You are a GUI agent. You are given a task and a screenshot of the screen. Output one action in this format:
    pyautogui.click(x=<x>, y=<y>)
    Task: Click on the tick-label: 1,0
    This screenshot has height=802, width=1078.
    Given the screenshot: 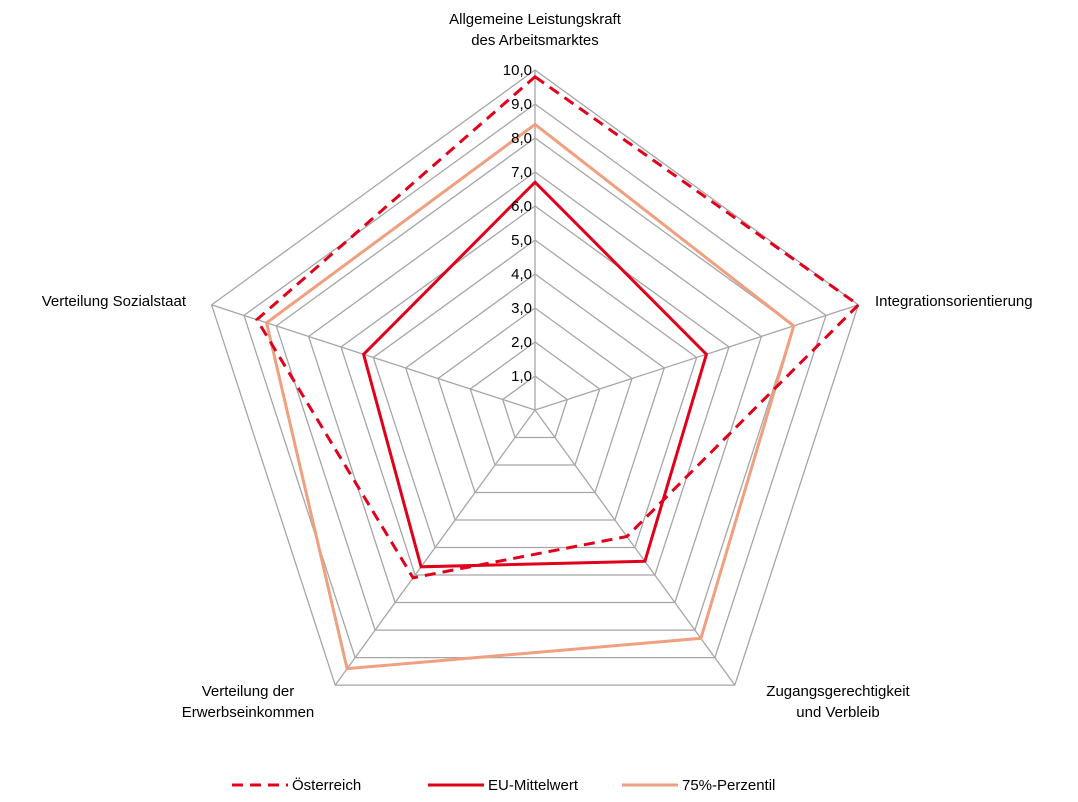 What is the action you would take?
    pyautogui.click(x=521, y=376)
    